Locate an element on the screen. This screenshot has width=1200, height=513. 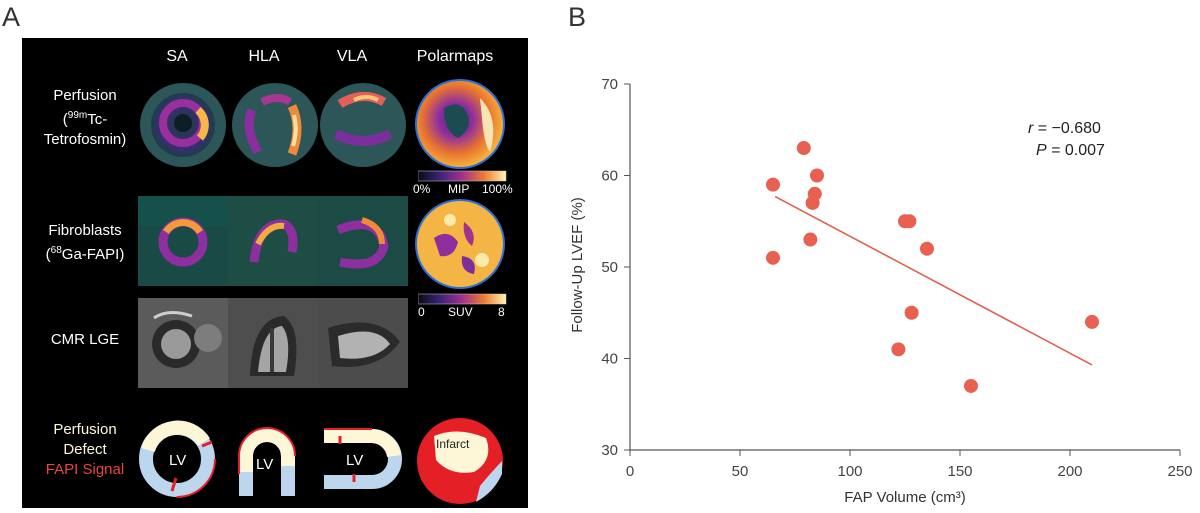
lv-label-vla: LV is located at coordinates (354, 460).